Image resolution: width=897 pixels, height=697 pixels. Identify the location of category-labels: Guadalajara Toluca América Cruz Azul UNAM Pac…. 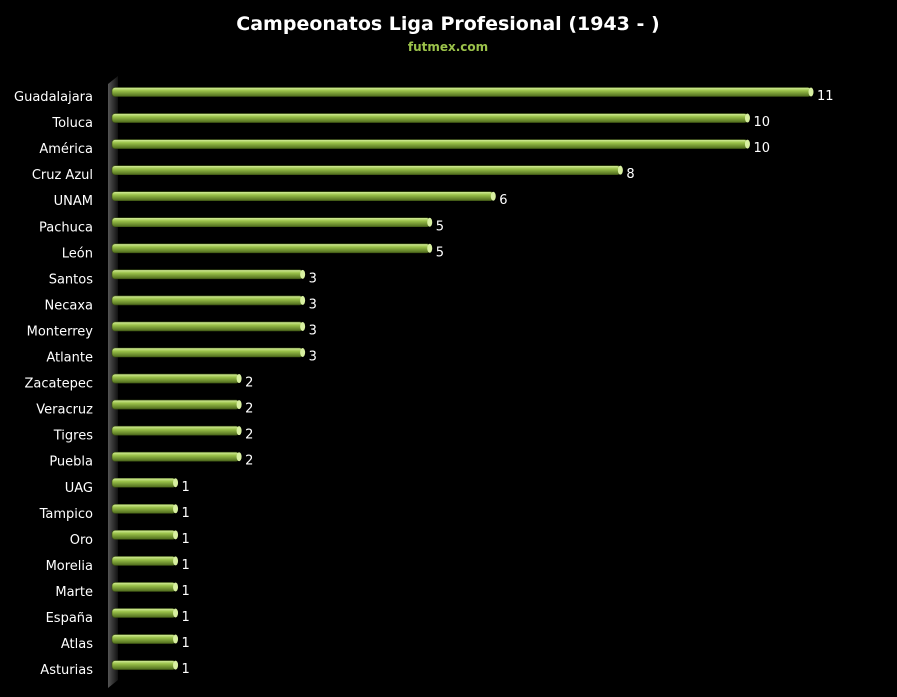
(53, 384).